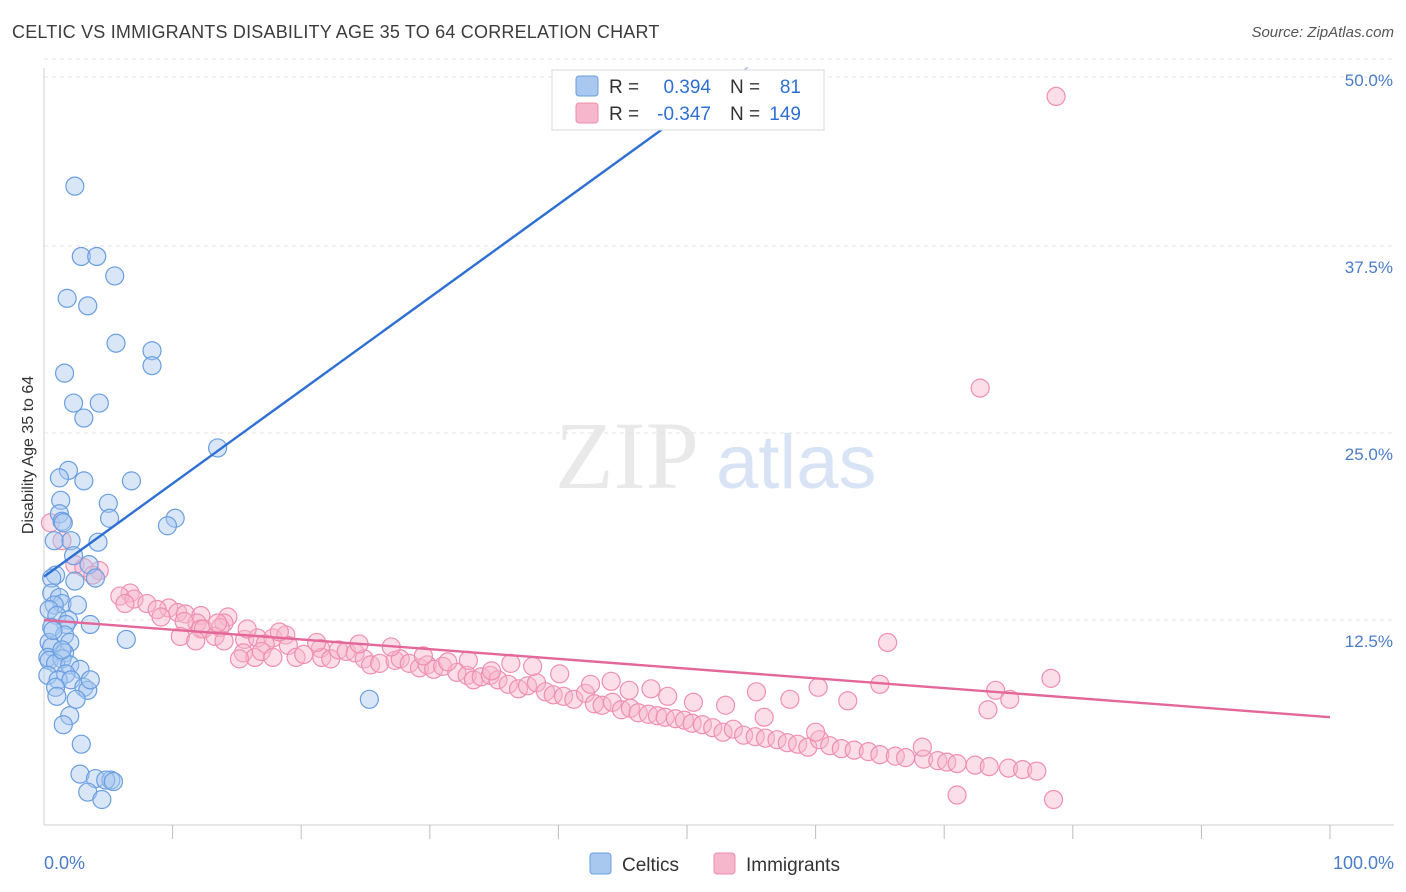 This screenshot has width=1406, height=892. I want to click on x-tick-label-max: 100.0%, so click(1363, 863).